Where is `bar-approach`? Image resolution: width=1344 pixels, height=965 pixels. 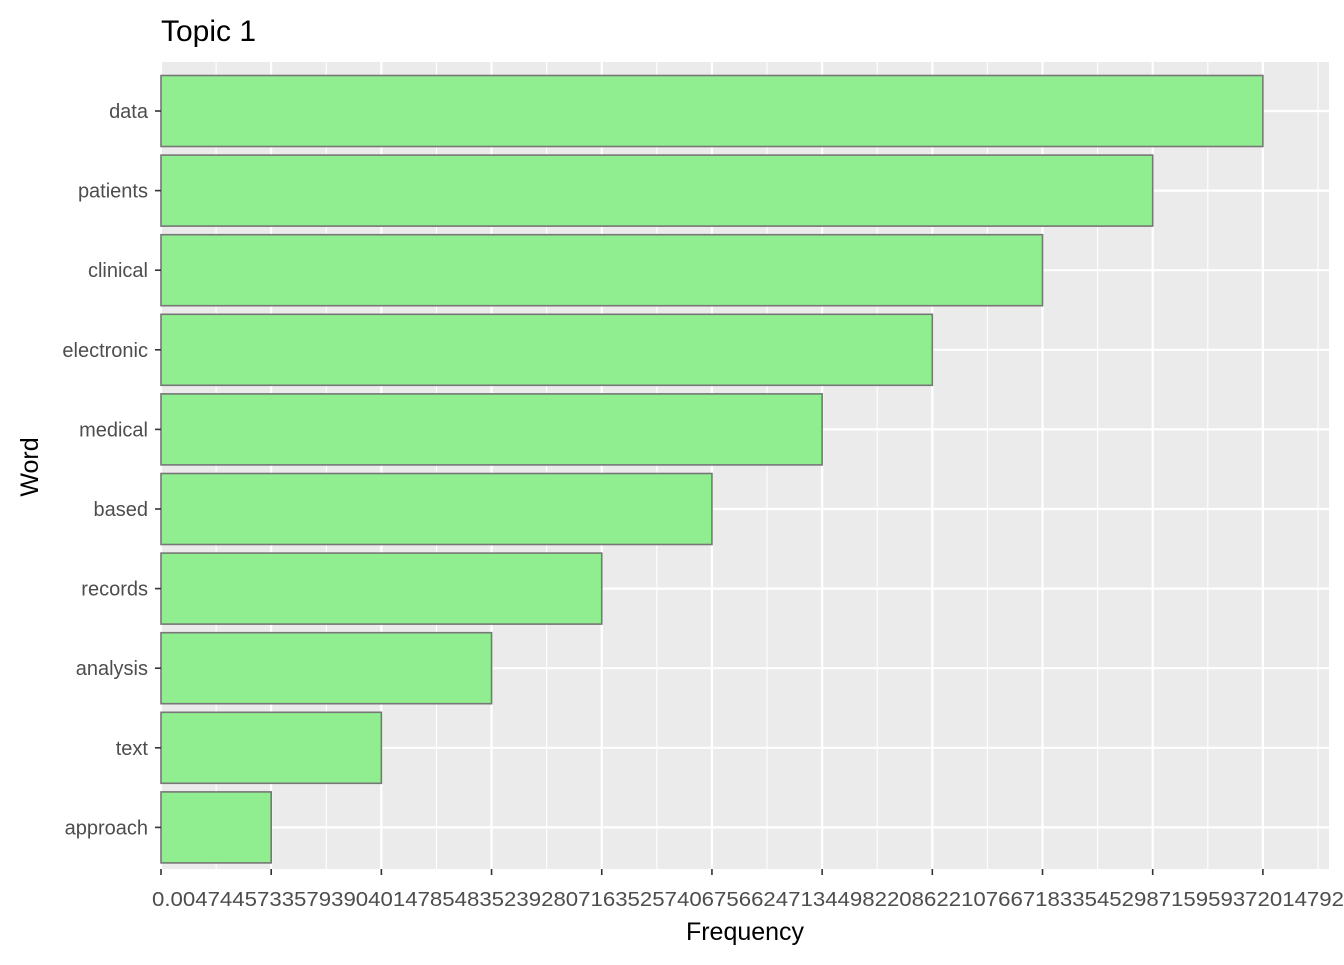
bar-approach is located at coordinates (216, 827).